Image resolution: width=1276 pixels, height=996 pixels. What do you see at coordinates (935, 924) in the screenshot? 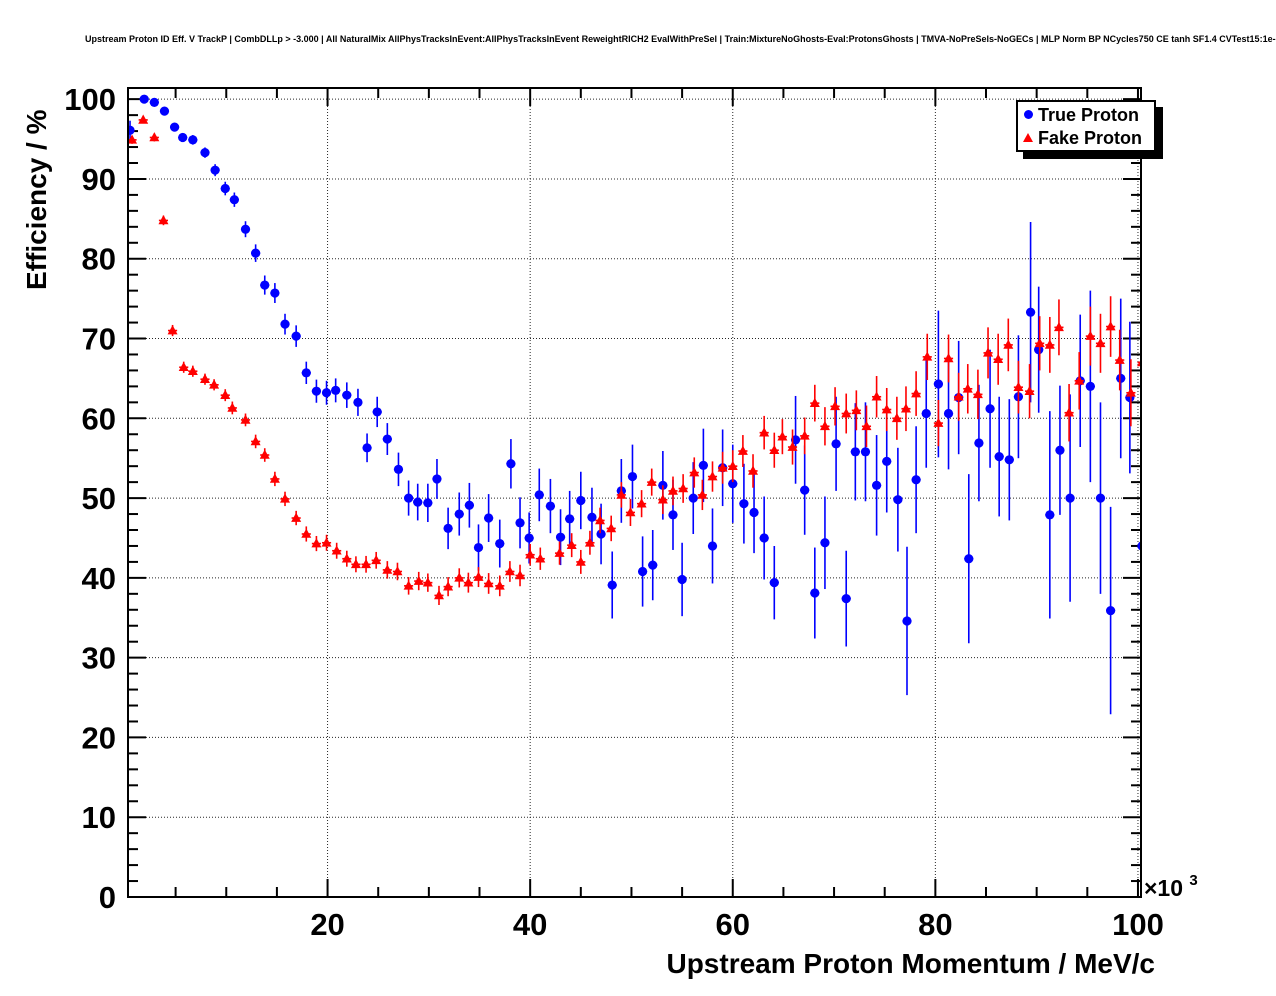
I see `x-tick-label: 80` at bounding box center [935, 924].